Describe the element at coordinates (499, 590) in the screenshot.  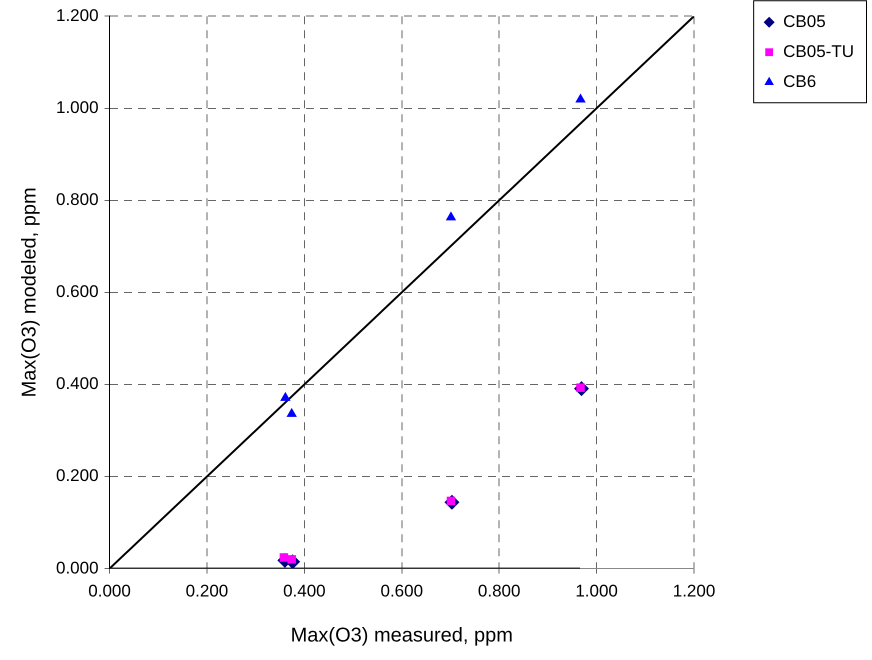
I see `x-tick-label: 0.800` at that location.